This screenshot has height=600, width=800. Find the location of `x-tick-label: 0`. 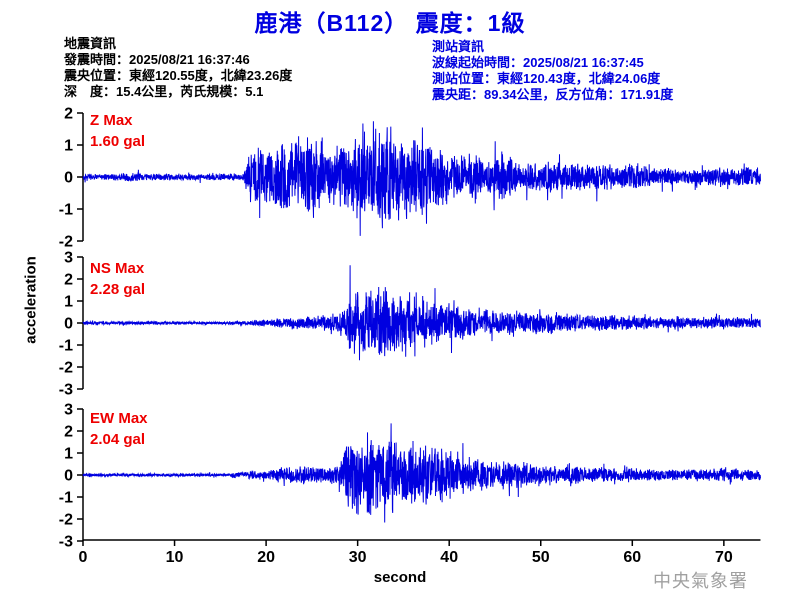

x-tick-label: 0 is located at coordinates (83, 557).